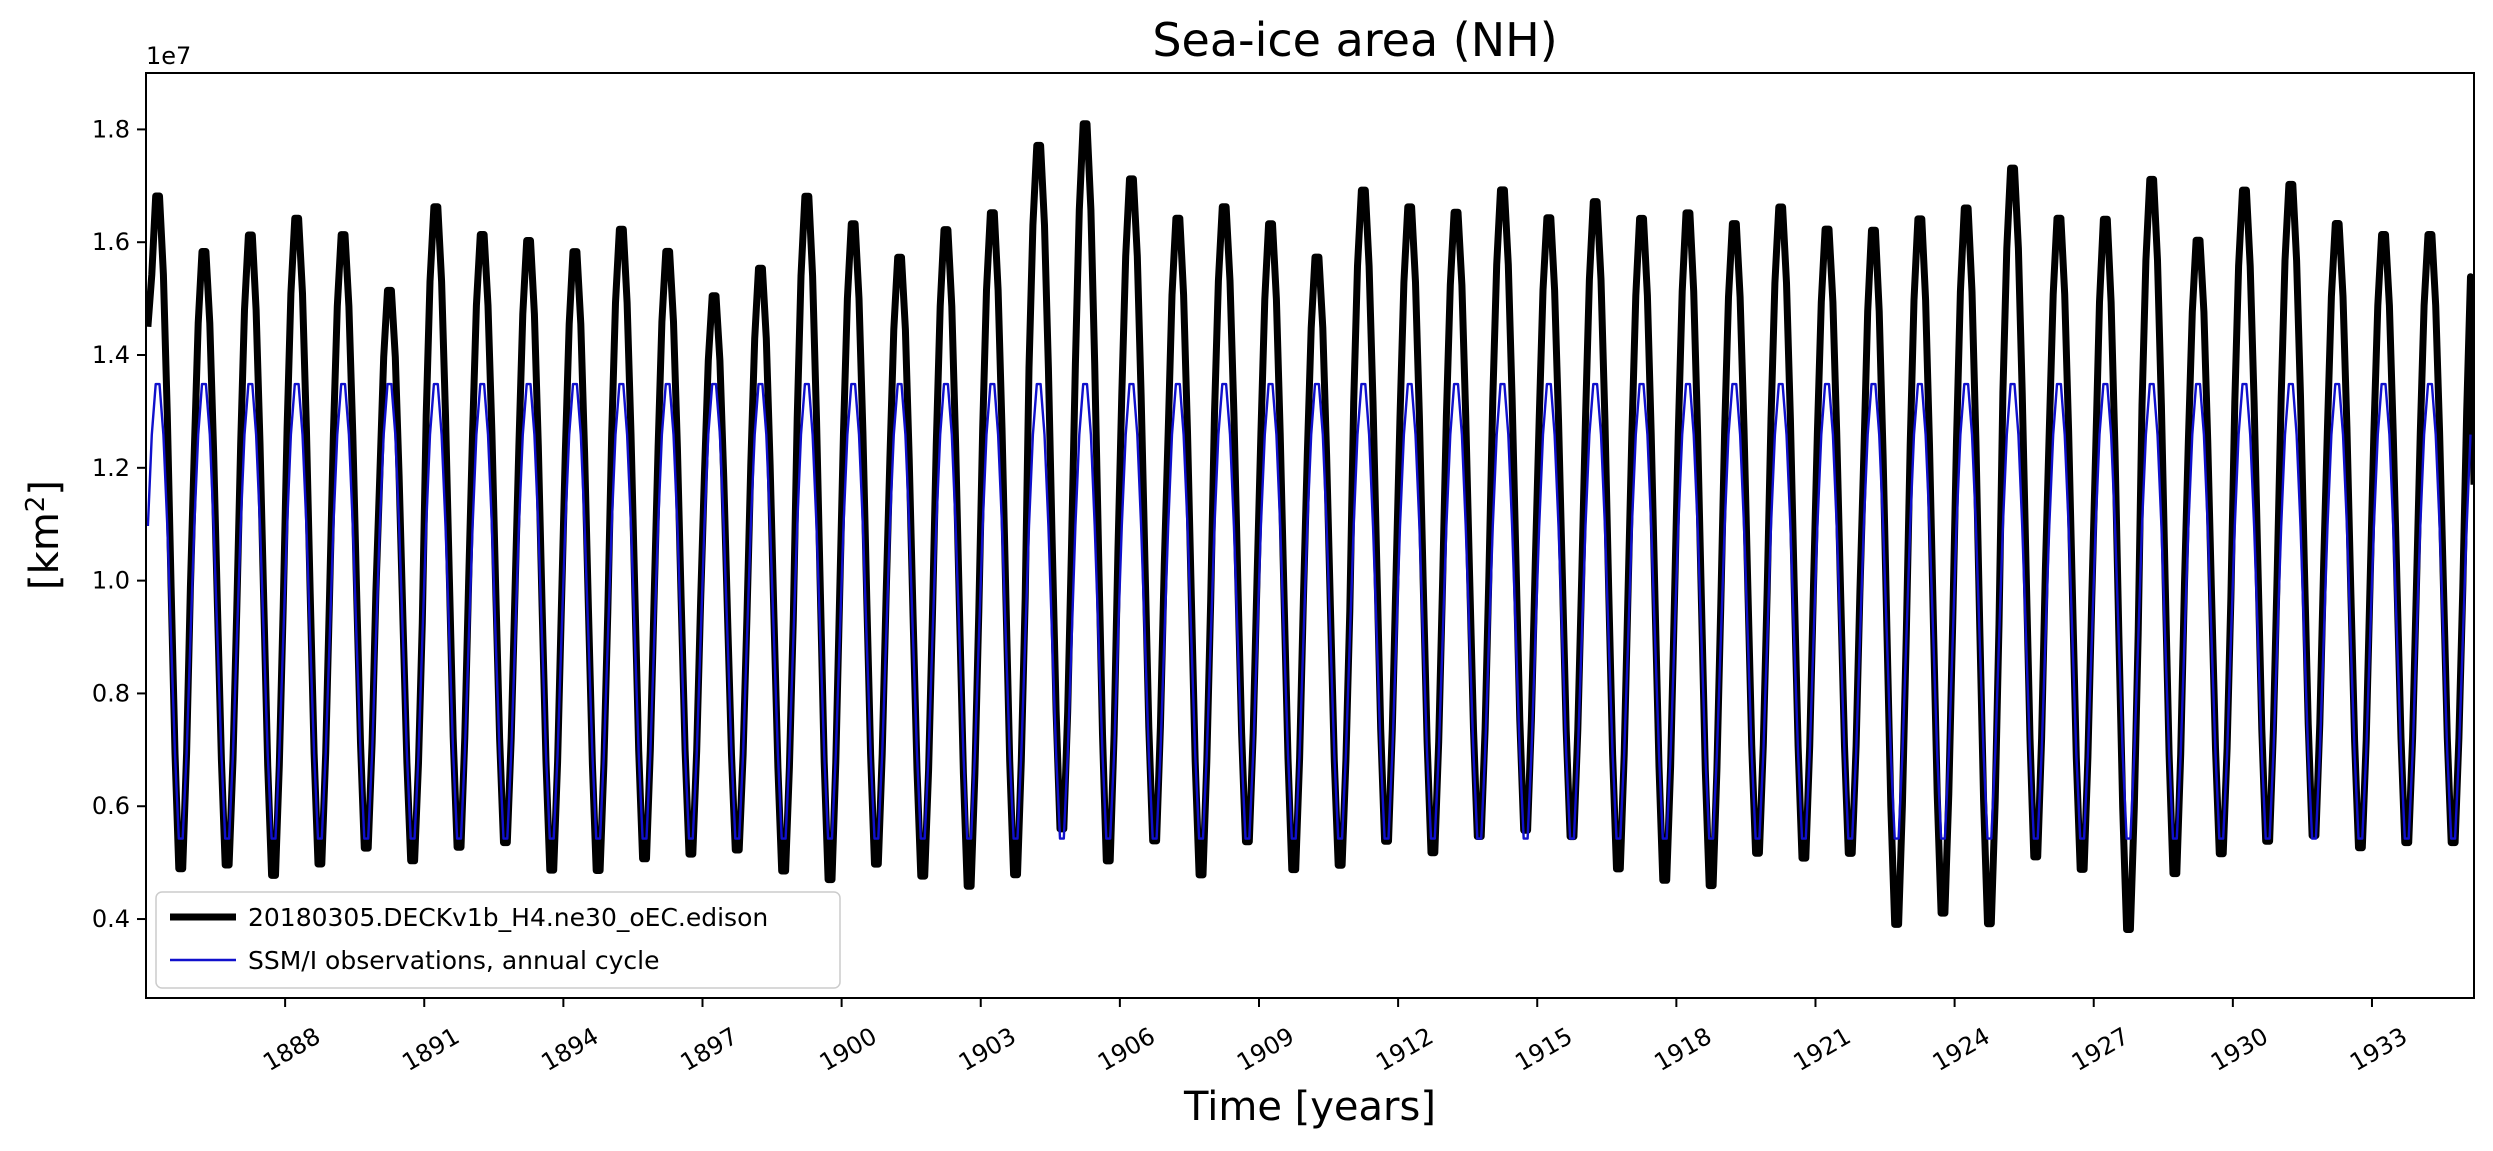  I want to click on y-axis-label: [km2], so click(44, 535).